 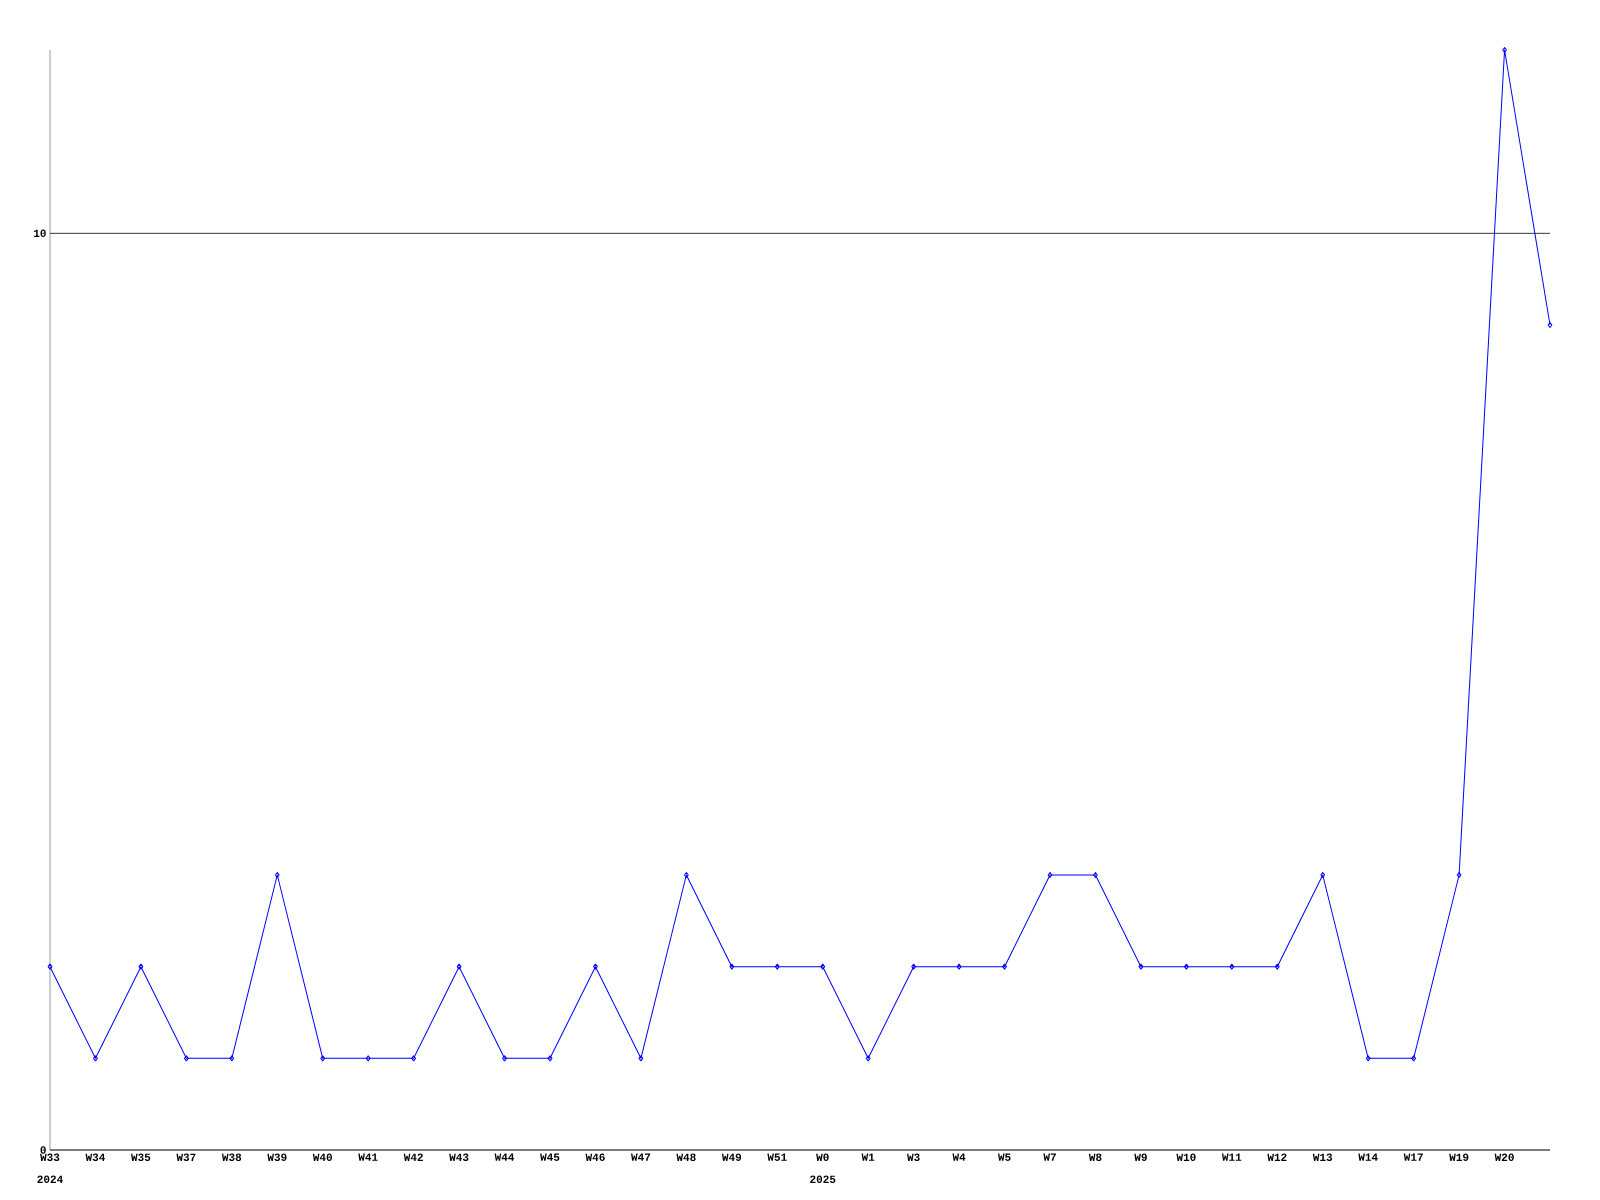 What do you see at coordinates (641, 1157) in the screenshot?
I see `x-tick-label: W47` at bounding box center [641, 1157].